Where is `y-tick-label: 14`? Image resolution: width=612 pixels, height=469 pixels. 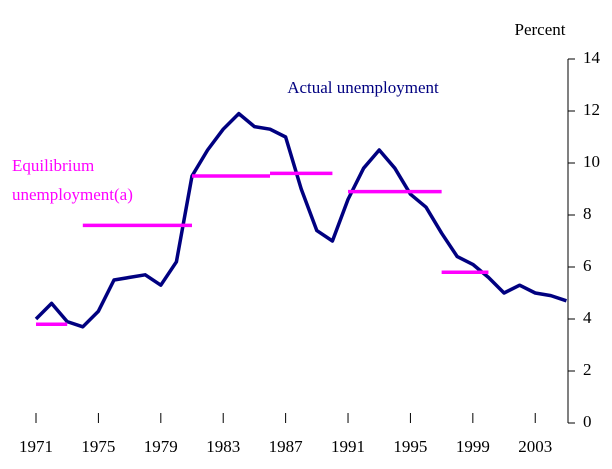 y-tick-label: 14 is located at coordinates (592, 57).